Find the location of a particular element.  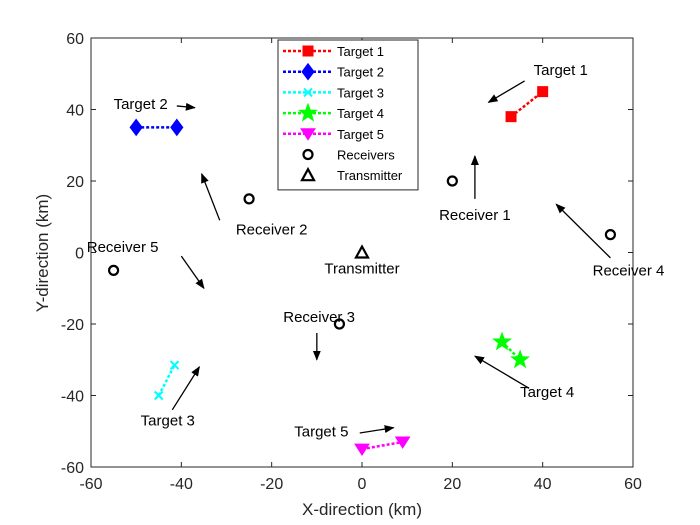

x-axis-label: X-direction (km) is located at coordinates (362, 509).